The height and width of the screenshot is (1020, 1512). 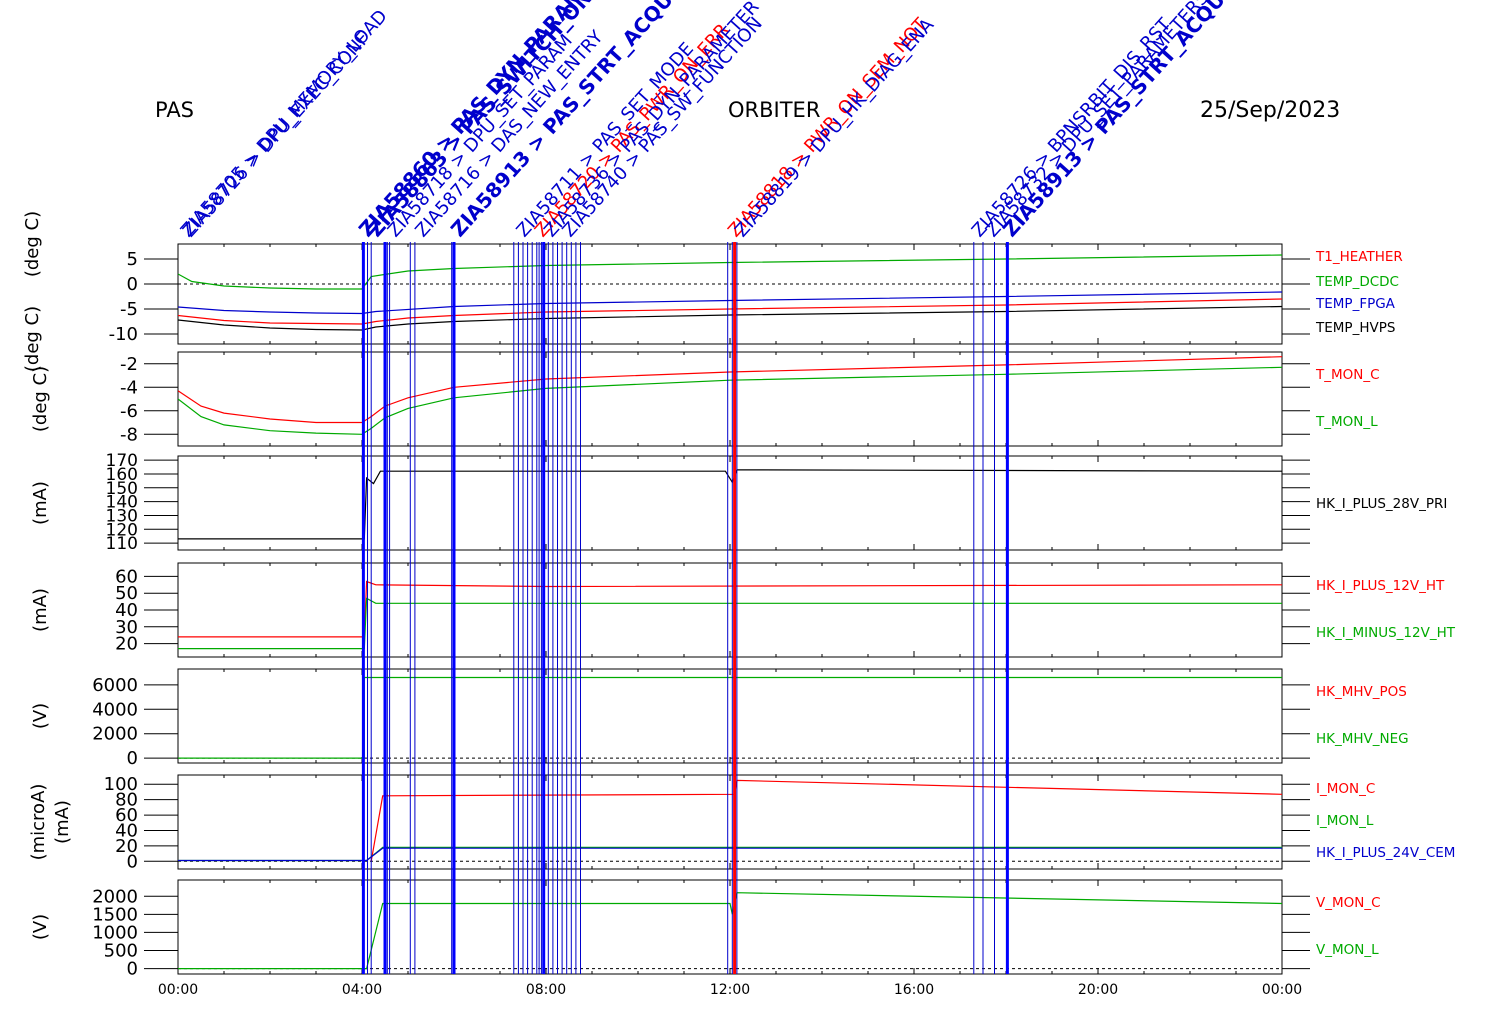 What do you see at coordinates (62, 822) in the screenshot?
I see `y-axis-label-2: (mA)` at bounding box center [62, 822].